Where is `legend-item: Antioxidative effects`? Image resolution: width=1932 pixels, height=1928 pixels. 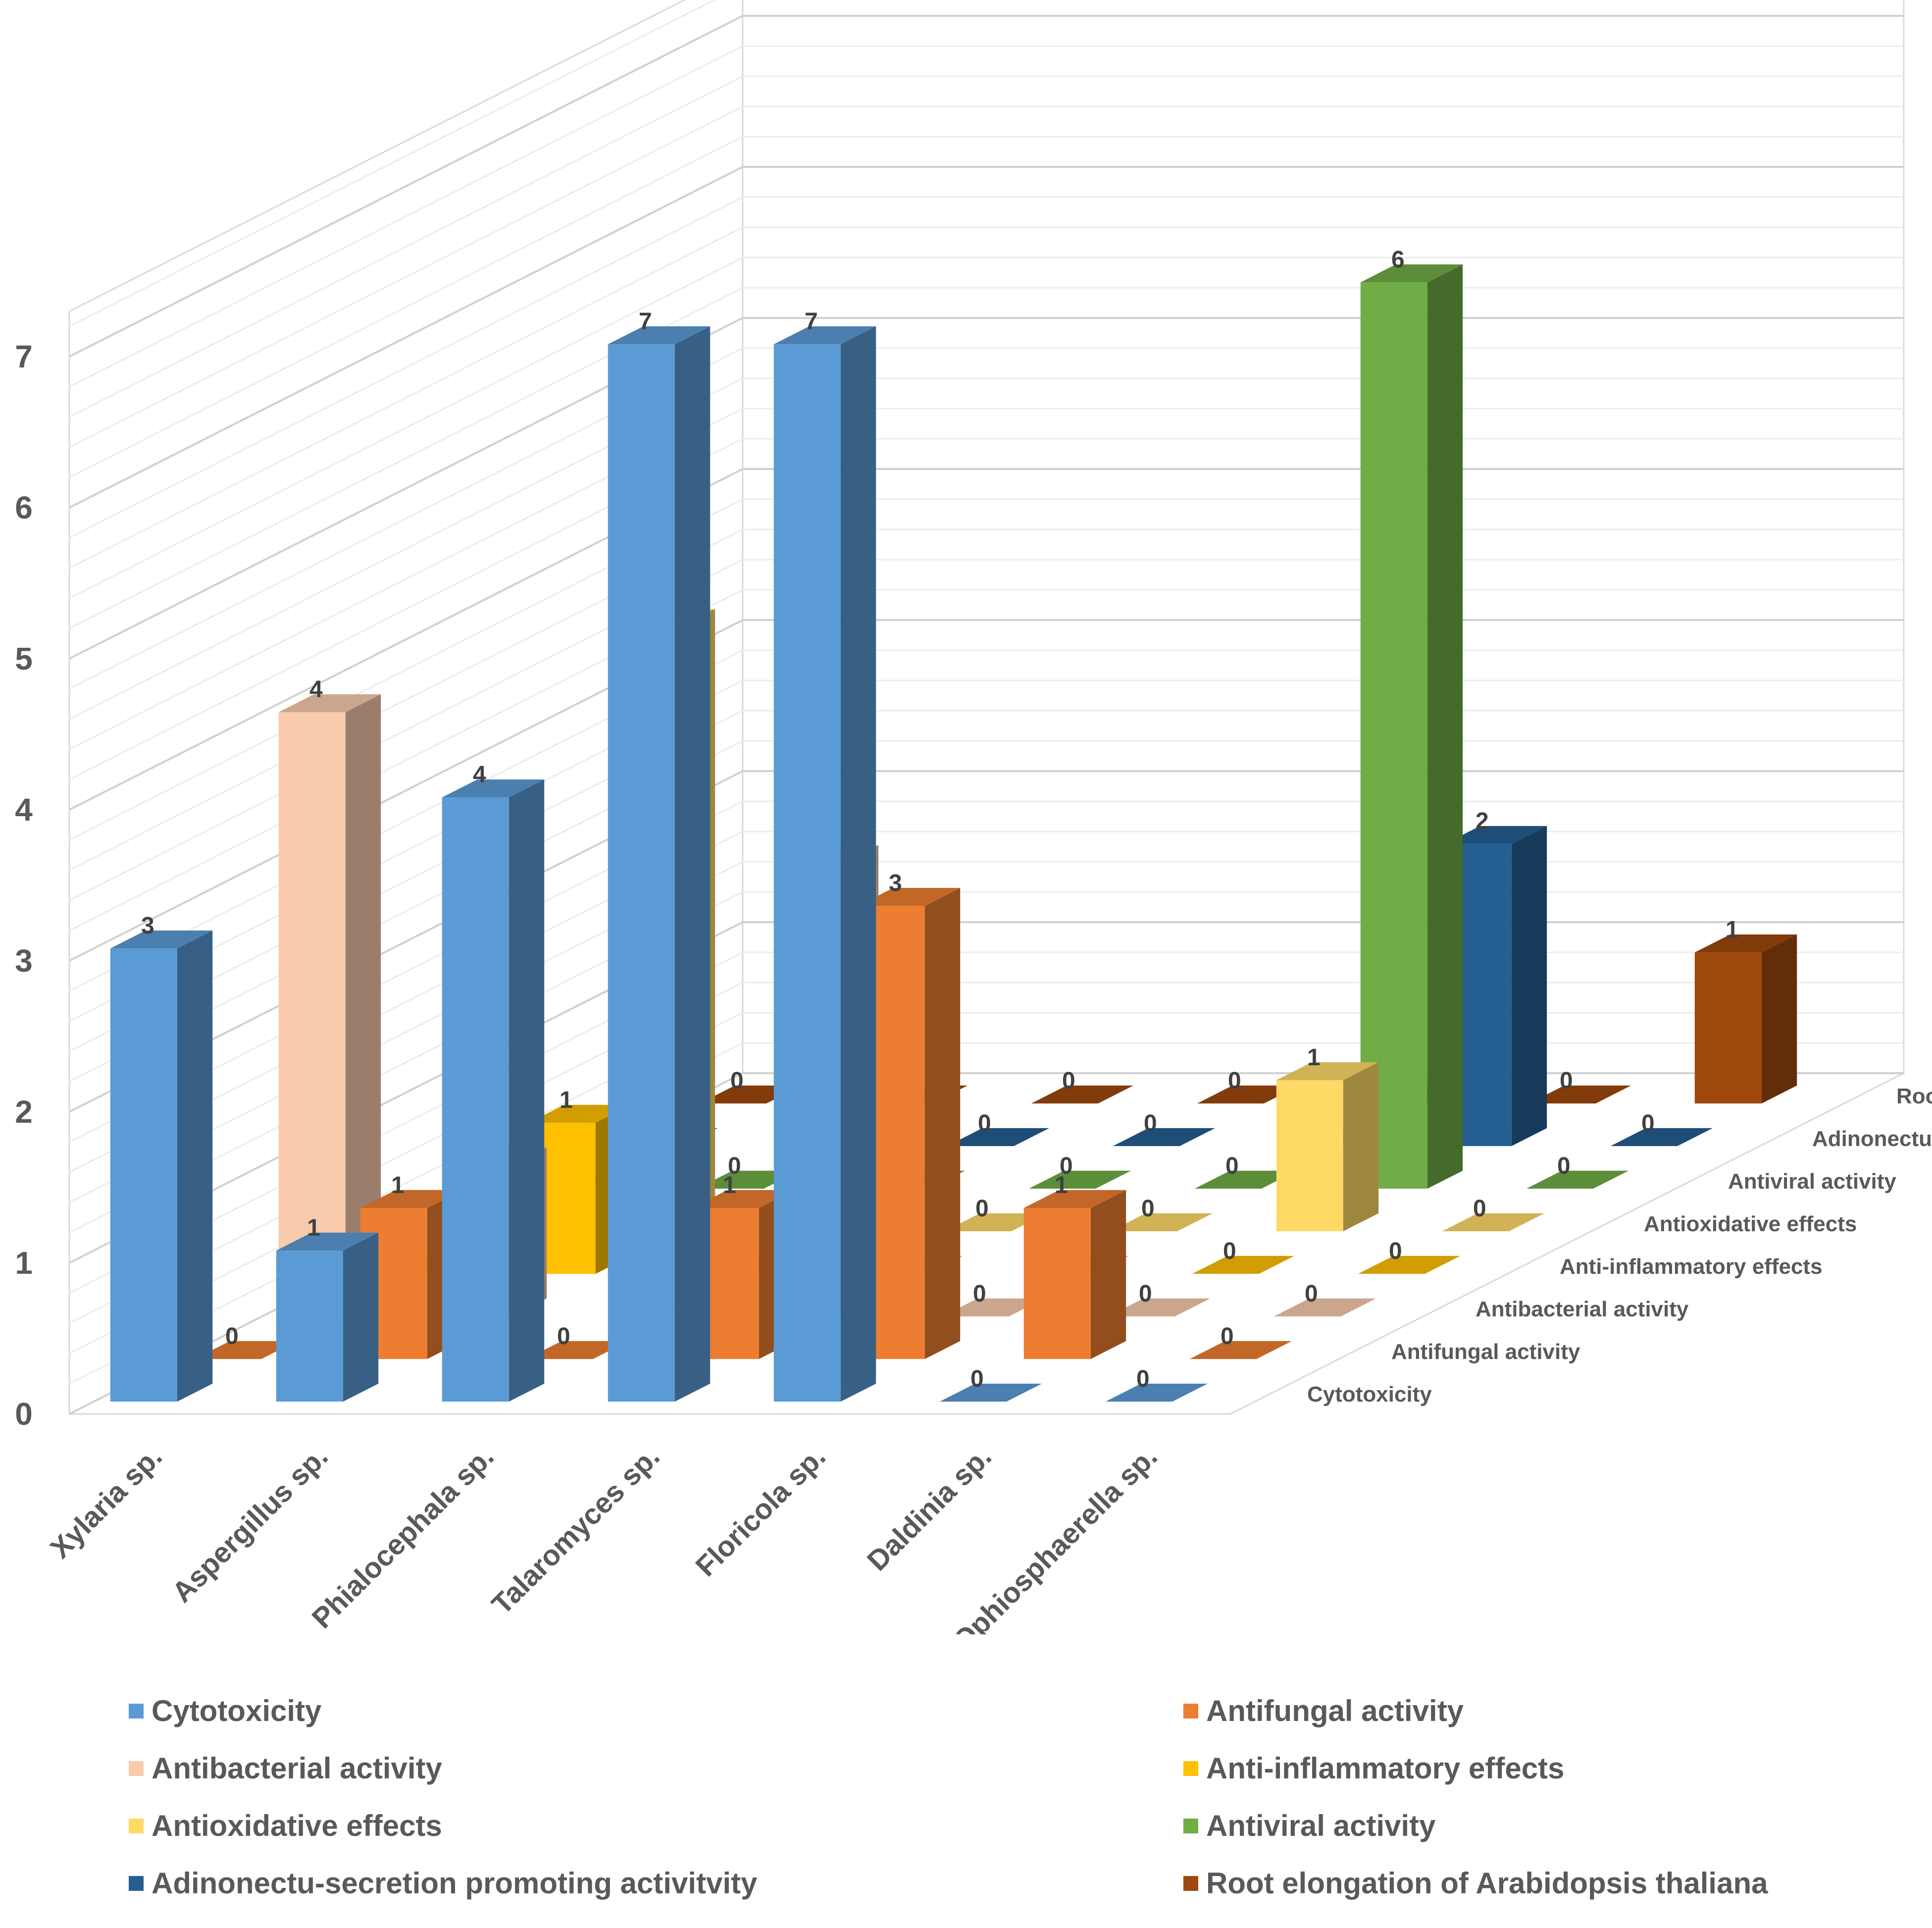
legend-item: Antioxidative effects is located at coordinates (285, 1826).